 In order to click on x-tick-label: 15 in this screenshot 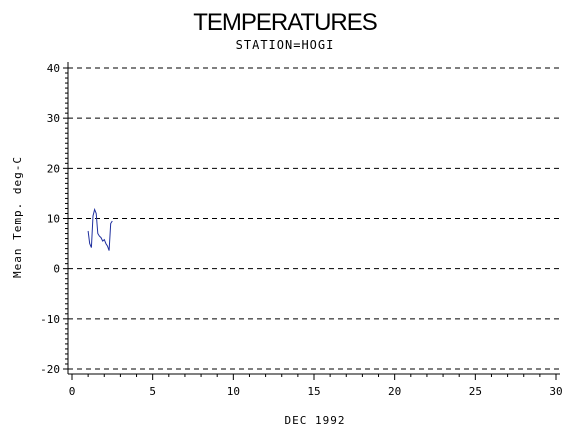, I will do `click(313, 391)`.